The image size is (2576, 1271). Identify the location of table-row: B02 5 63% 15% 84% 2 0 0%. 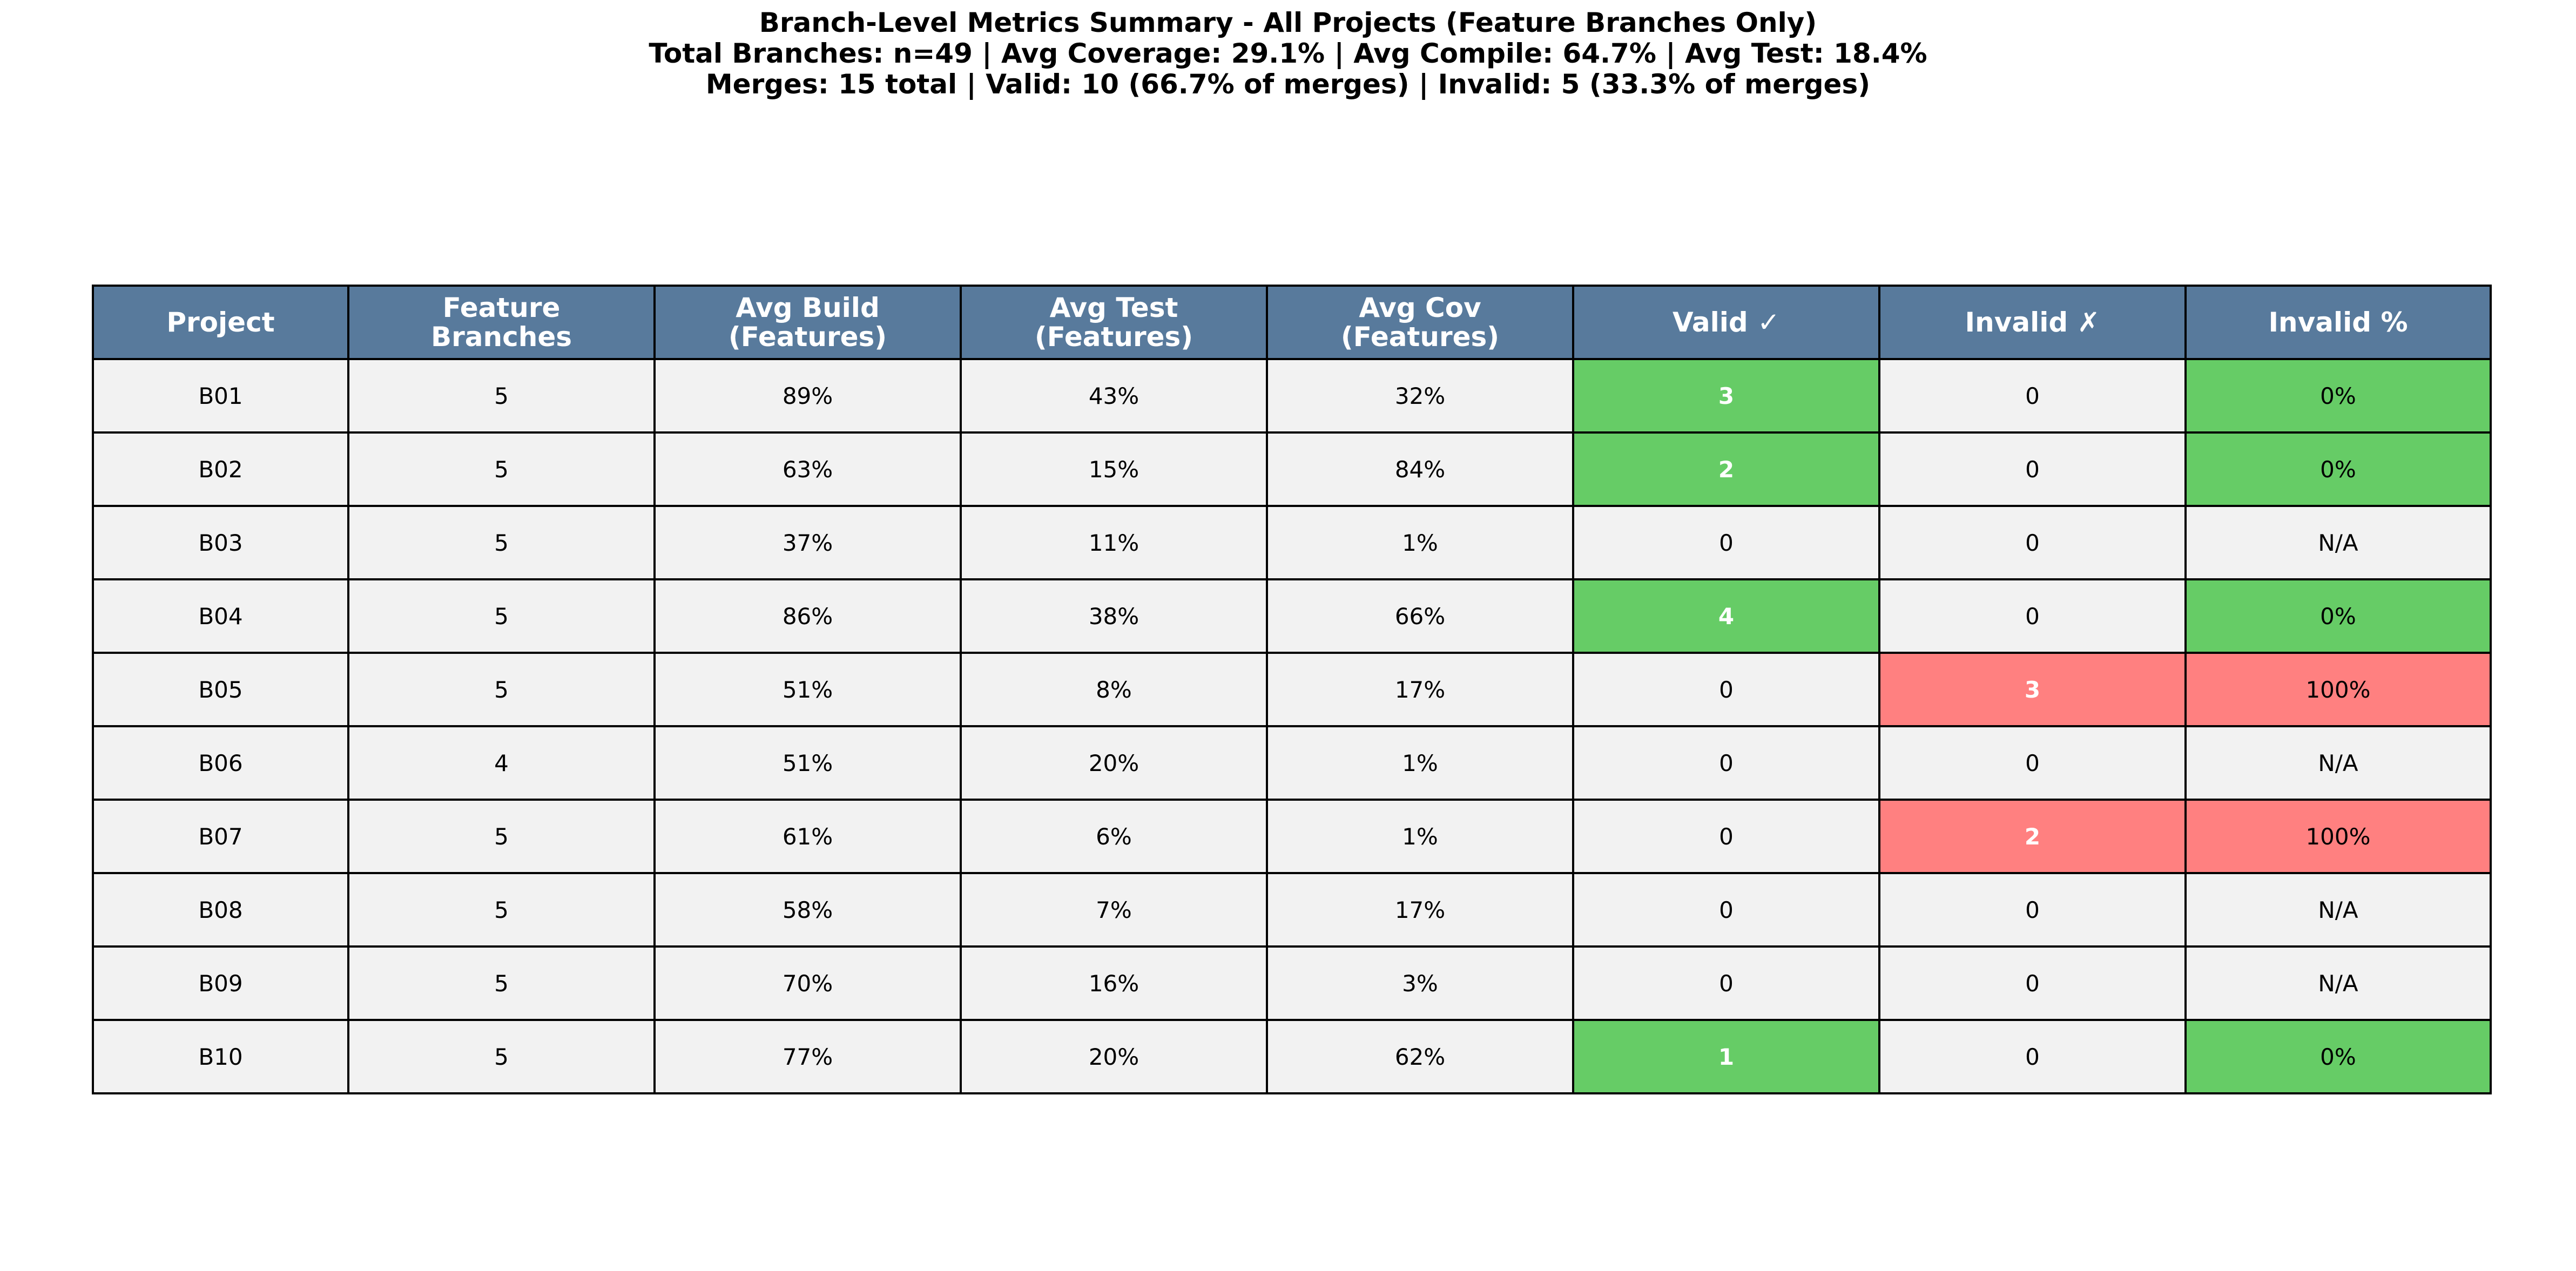
(1292, 469).